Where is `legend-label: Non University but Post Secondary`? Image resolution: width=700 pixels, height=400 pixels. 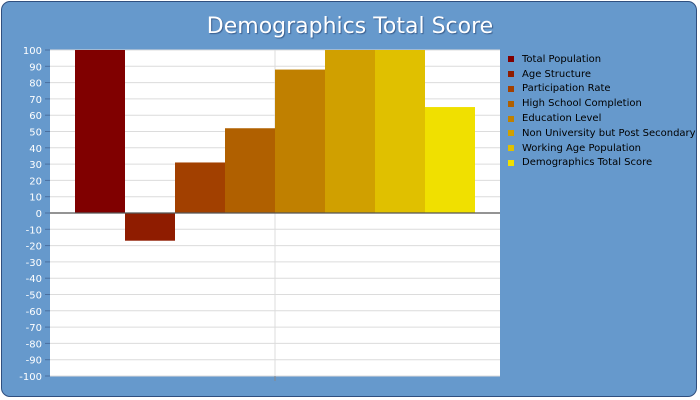 legend-label: Non University but Post Secondary is located at coordinates (609, 133).